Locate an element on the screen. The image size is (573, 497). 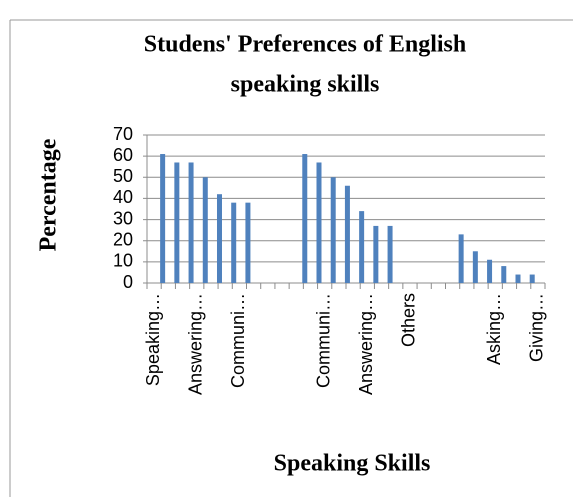
y-axis-label: Percentage is located at coordinates (49, 194).